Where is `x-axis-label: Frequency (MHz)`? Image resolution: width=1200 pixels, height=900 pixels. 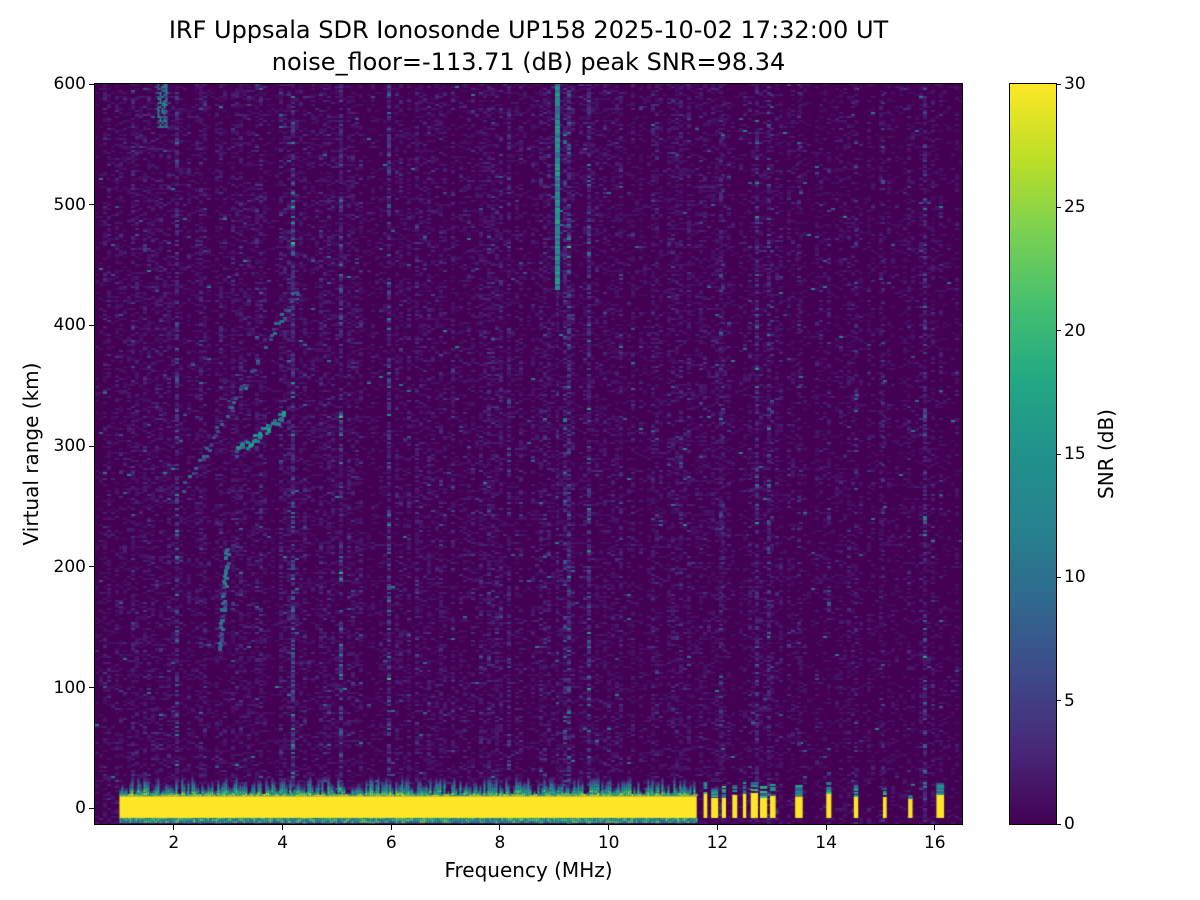 x-axis-label: Frequency (MHz) is located at coordinates (528, 870).